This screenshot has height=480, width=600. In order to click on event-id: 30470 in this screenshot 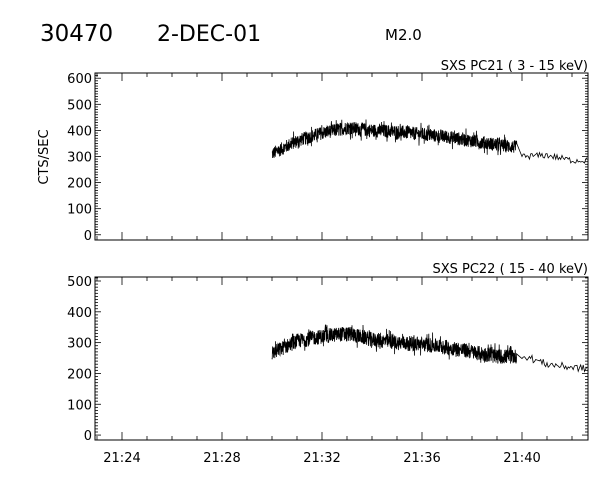, I will do `click(76, 34)`.